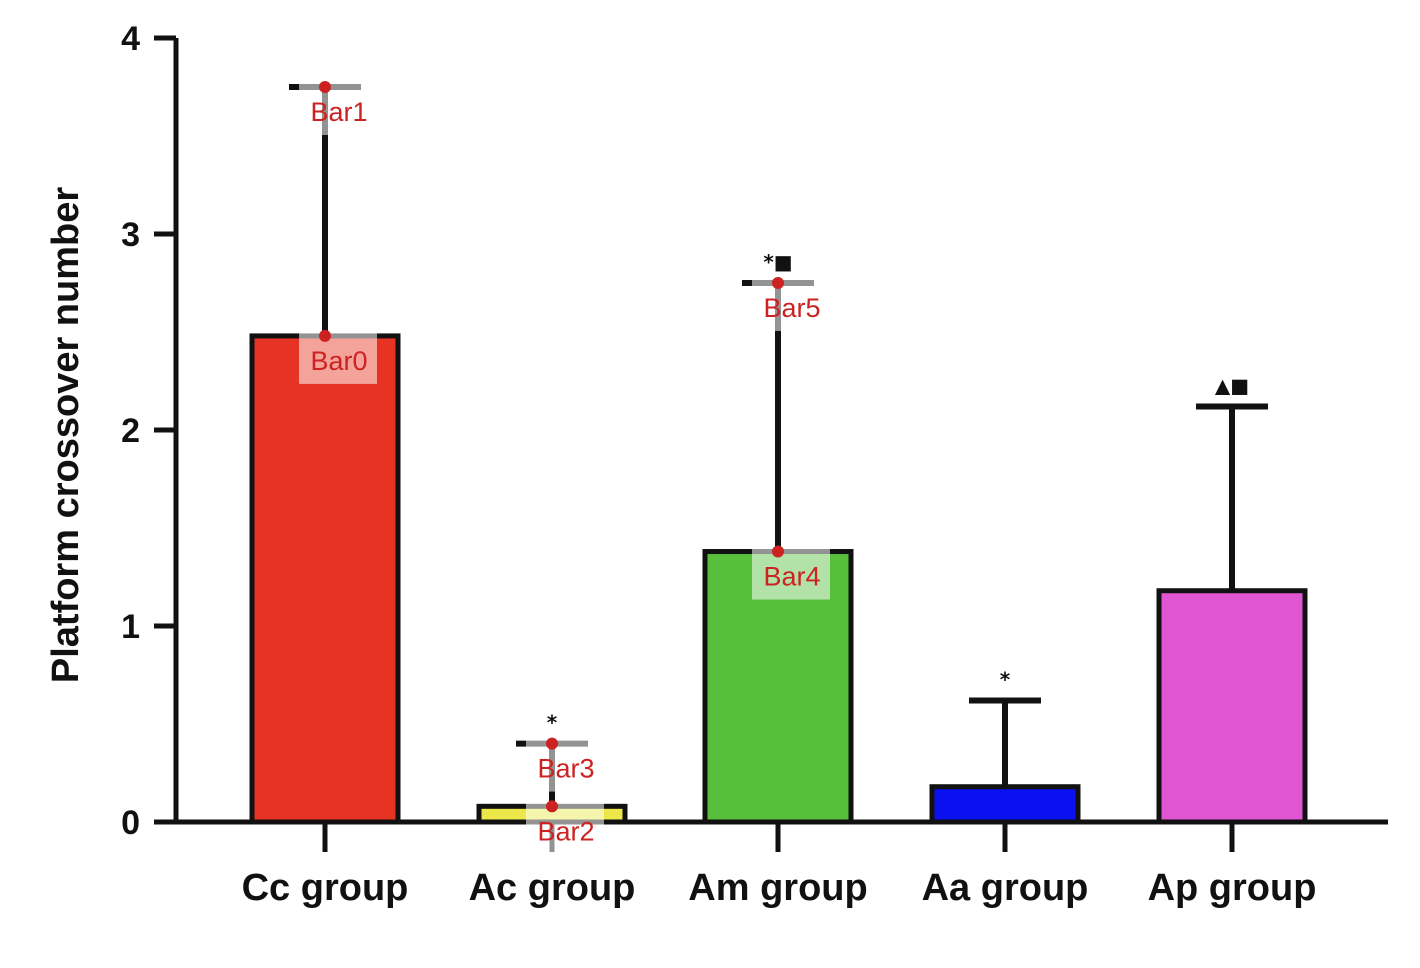 The width and height of the screenshot is (1420, 968). What do you see at coordinates (1232, 385) in the screenshot?
I see `significance-mark-4: ▲■` at bounding box center [1232, 385].